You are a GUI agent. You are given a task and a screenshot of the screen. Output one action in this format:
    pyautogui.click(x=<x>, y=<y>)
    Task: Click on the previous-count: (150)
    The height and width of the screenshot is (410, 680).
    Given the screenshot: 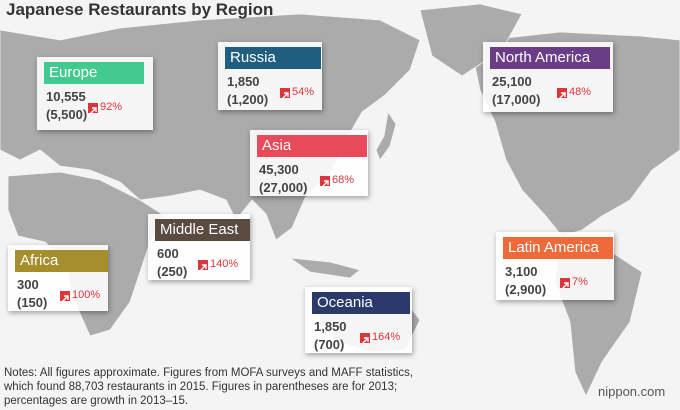 What is the action you would take?
    pyautogui.click(x=32, y=302)
    